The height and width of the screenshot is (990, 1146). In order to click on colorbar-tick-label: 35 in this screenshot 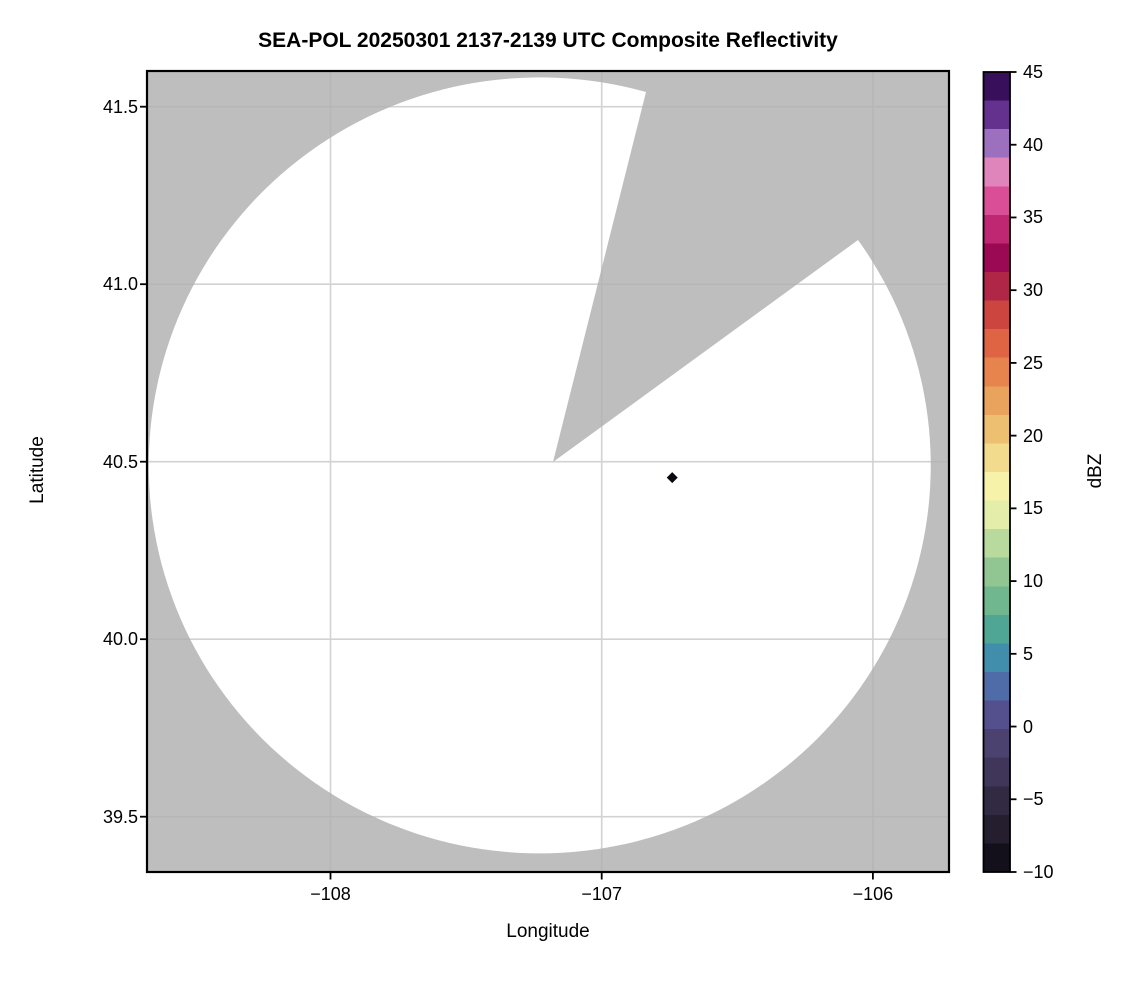, I will do `click(1033, 217)`.